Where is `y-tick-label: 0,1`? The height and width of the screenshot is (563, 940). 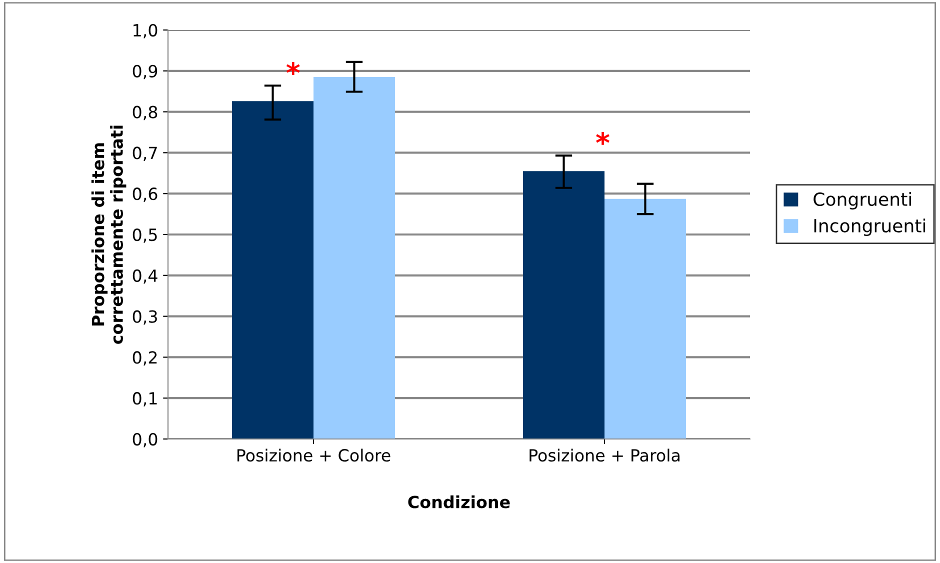
y-tick-label: 0,1 is located at coordinates (144, 399).